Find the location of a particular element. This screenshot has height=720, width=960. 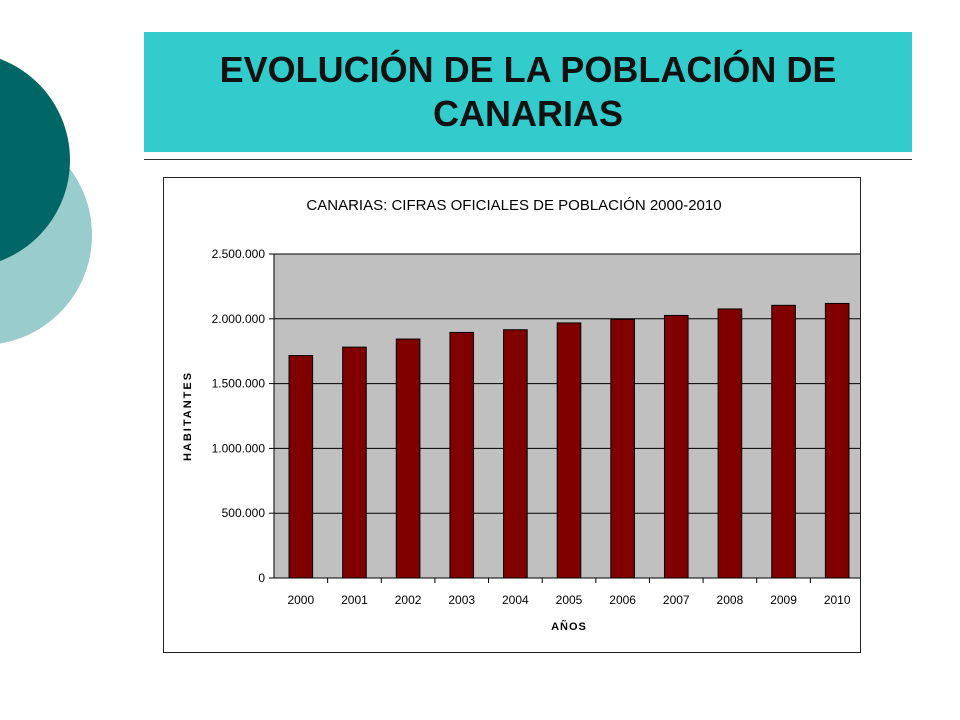

title-divider is located at coordinates (528, 159).